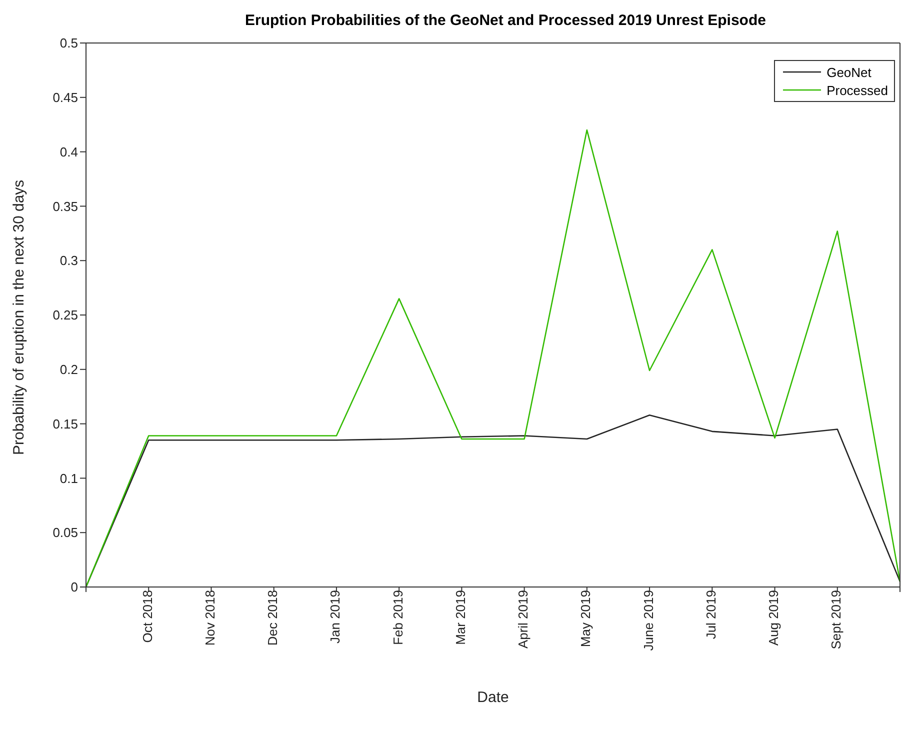 The image size is (911, 756). What do you see at coordinates (65, 315) in the screenshot?
I see `y-tick-label: 0.25` at bounding box center [65, 315].